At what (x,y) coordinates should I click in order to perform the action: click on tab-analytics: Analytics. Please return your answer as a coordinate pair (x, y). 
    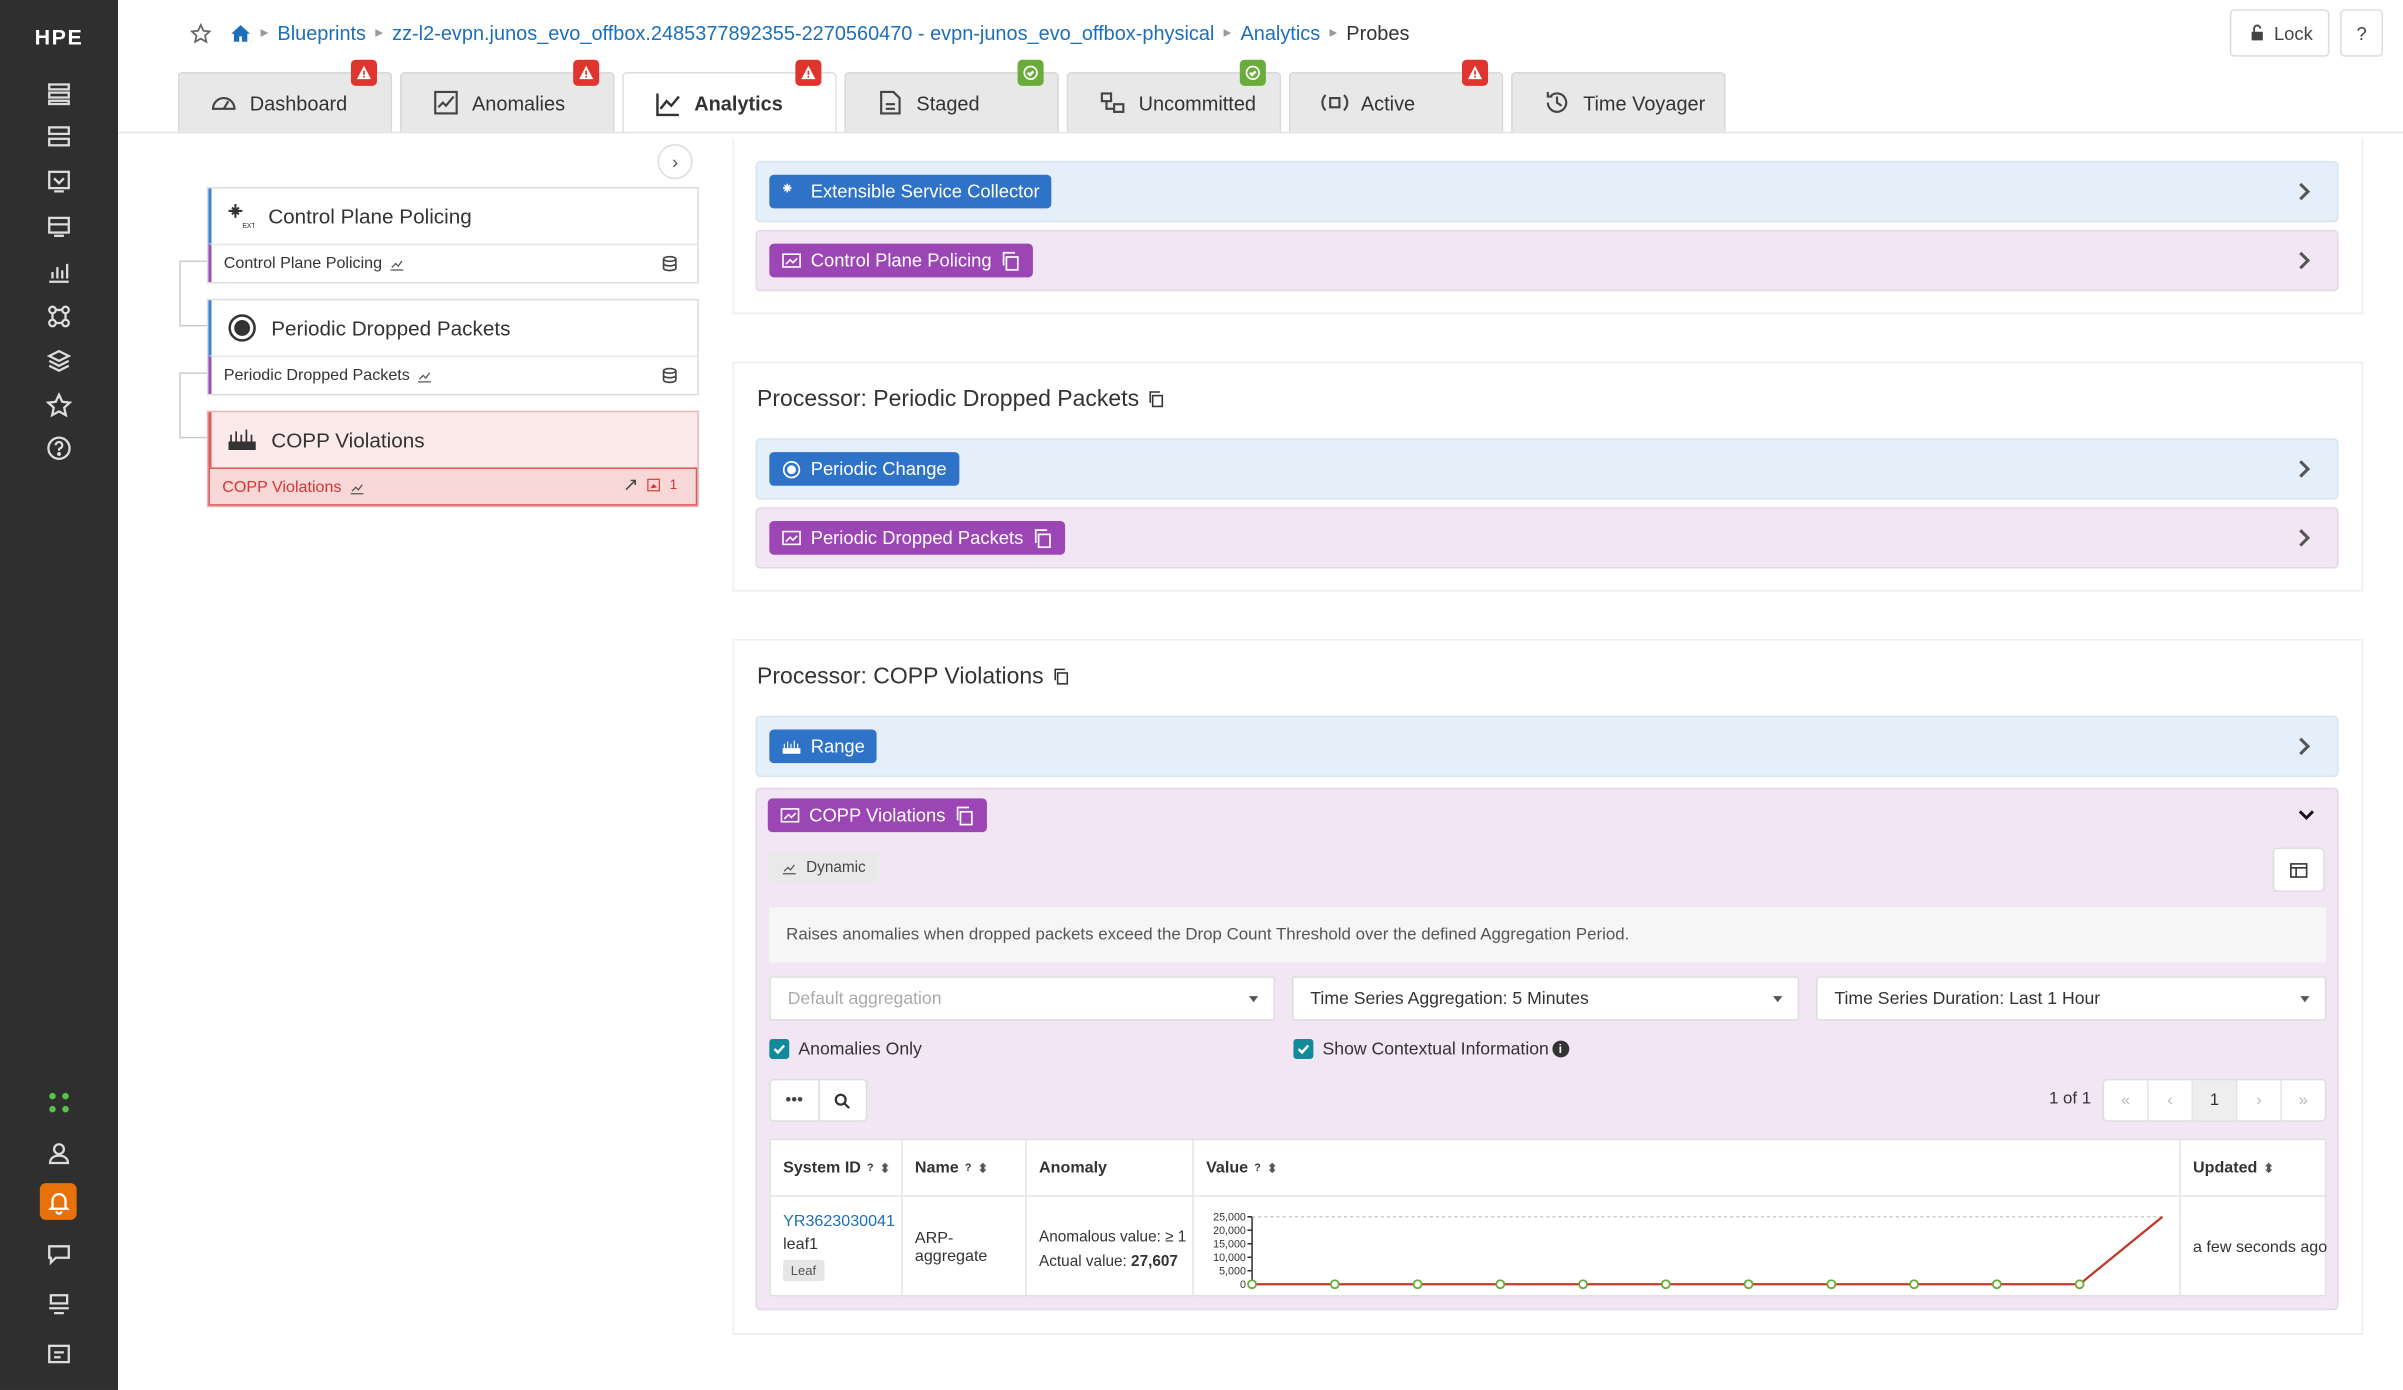
    Looking at the image, I should click on (729, 96).